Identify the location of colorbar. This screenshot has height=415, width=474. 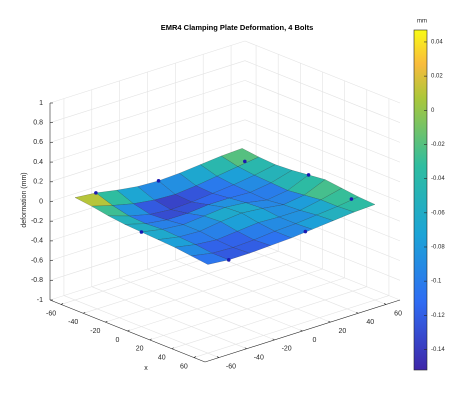
(420, 200).